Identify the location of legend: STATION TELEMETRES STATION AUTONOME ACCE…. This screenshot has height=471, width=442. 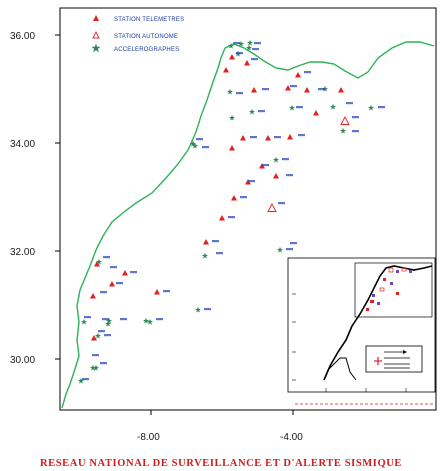
(137, 34).